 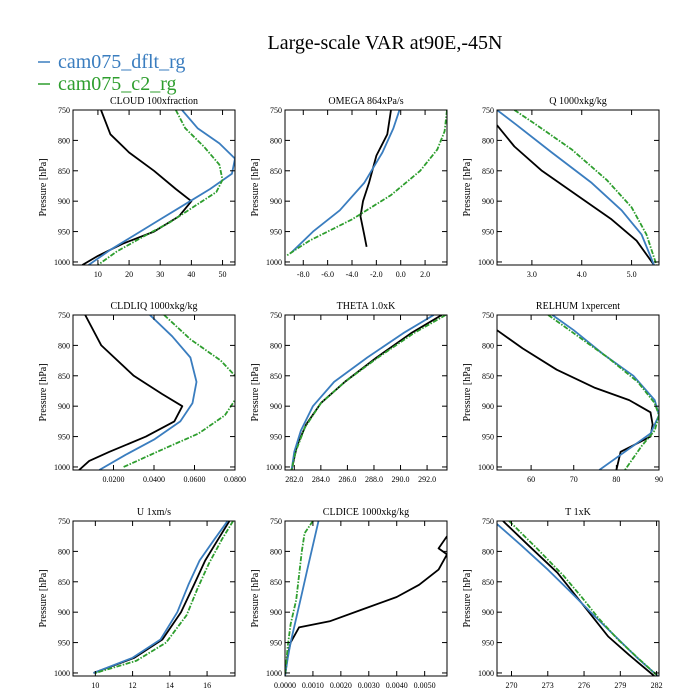 What do you see at coordinates (95, 685) in the screenshot?
I see `x-tick-label: 10` at bounding box center [95, 685].